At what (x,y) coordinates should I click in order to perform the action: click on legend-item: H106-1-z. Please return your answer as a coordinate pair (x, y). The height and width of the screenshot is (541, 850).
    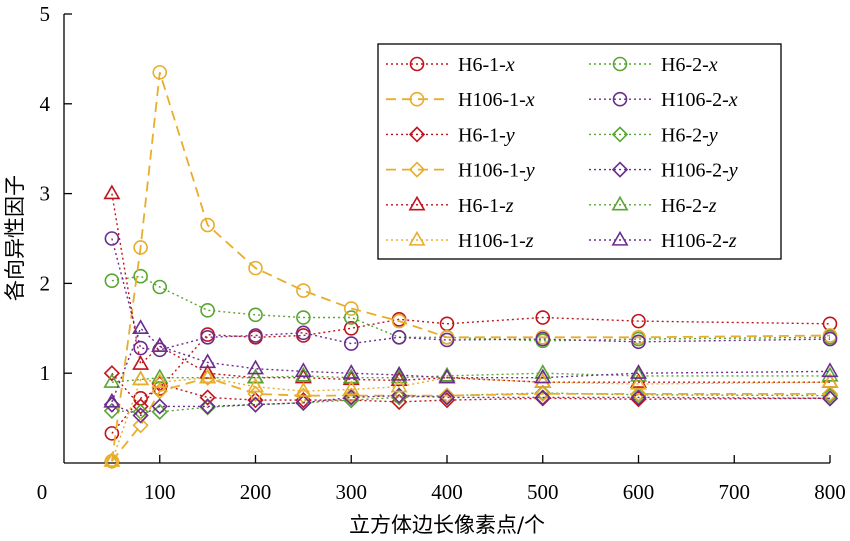
    Looking at the image, I should click on (460, 241).